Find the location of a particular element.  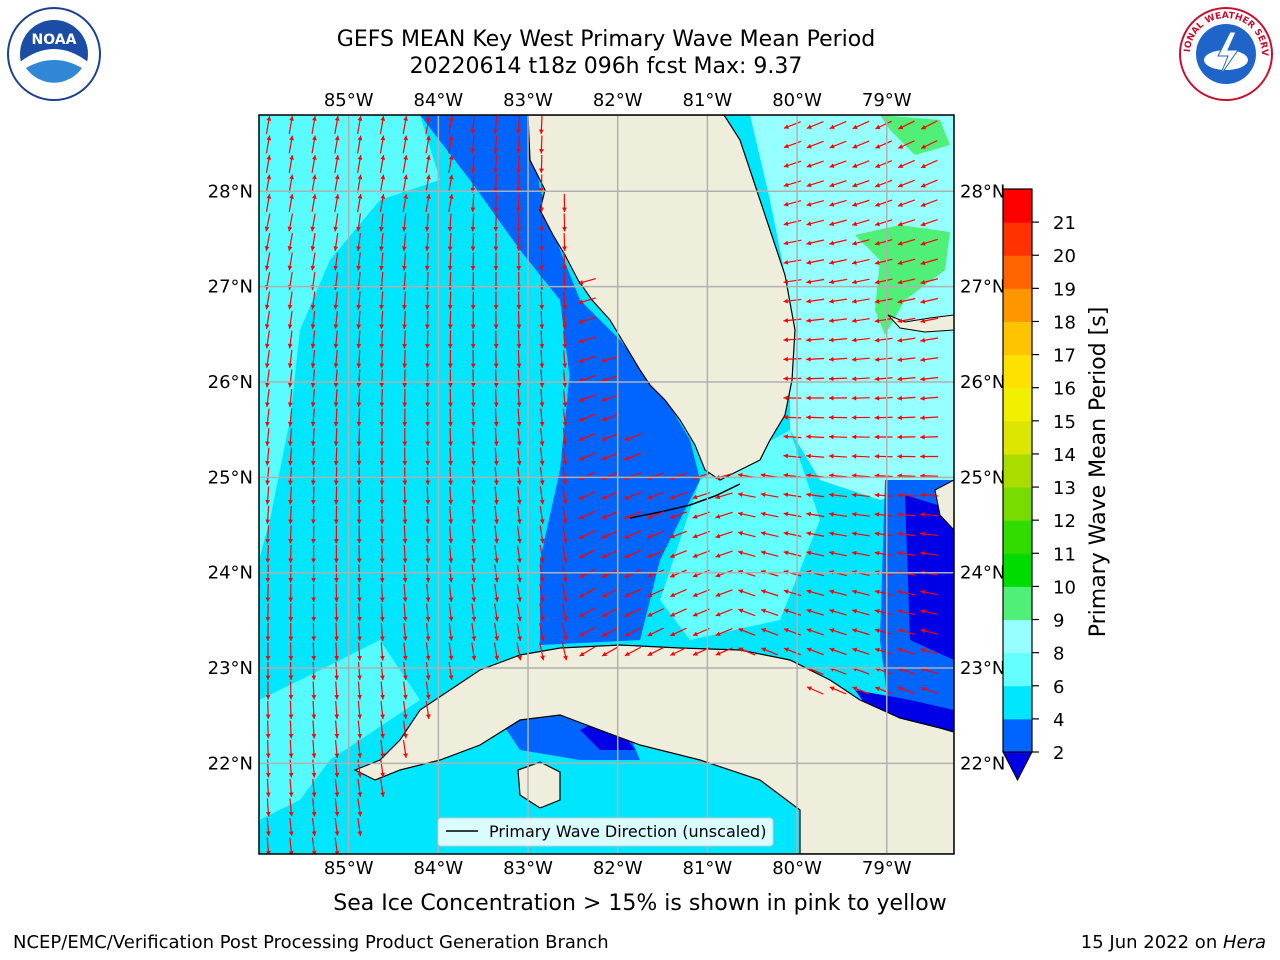

lat-tick-label-left: 22°N is located at coordinates (230, 763).